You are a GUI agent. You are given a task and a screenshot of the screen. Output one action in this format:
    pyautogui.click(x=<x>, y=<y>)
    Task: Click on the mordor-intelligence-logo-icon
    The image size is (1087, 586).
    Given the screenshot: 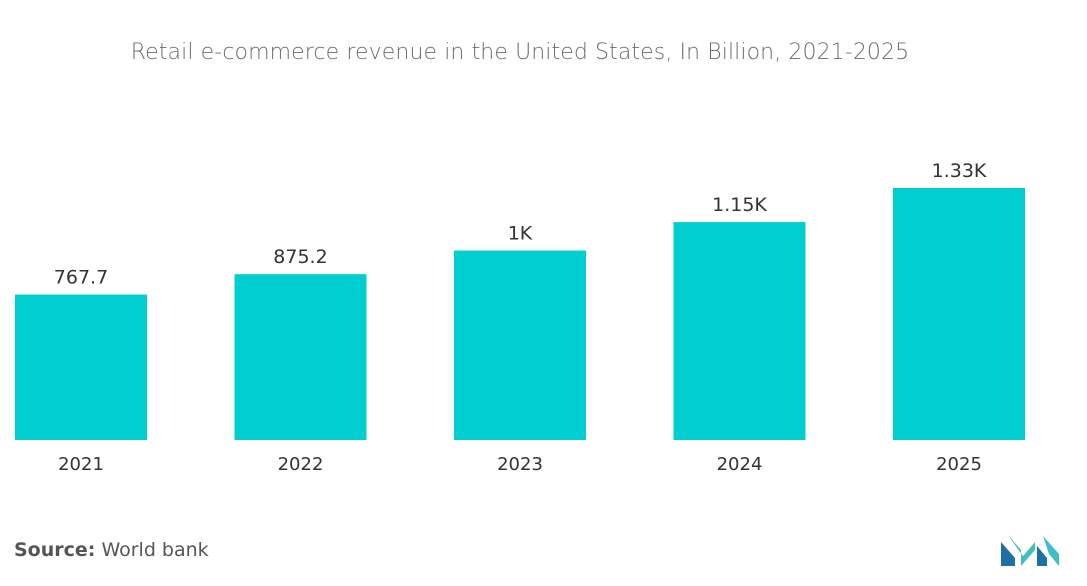 What is the action you would take?
    pyautogui.click(x=1030, y=550)
    